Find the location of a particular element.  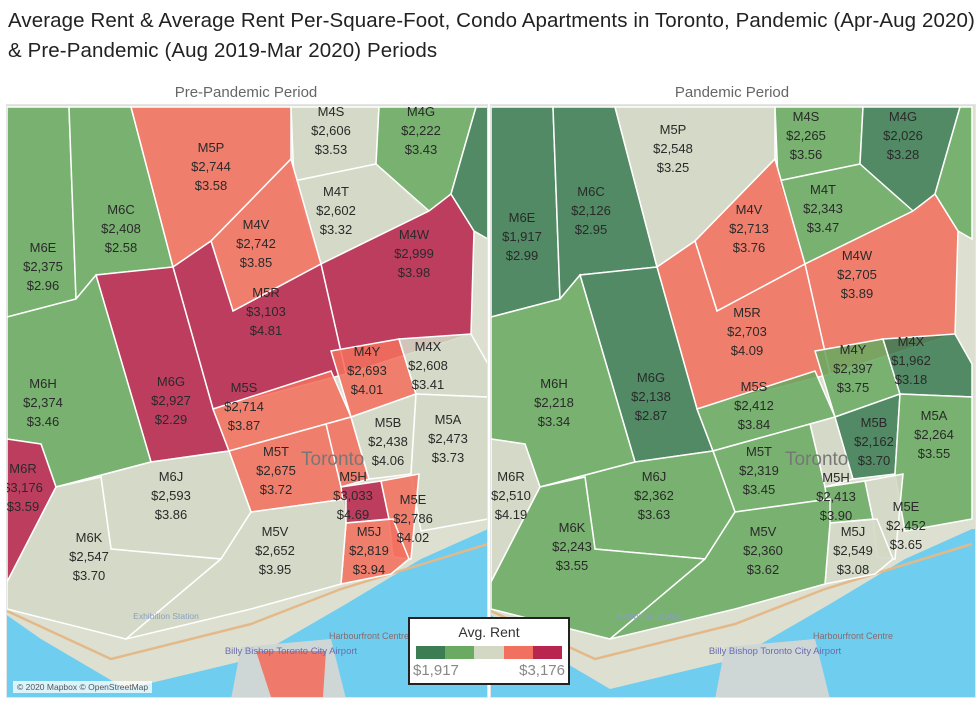

region-code: M5R is located at coordinates (265, 292).